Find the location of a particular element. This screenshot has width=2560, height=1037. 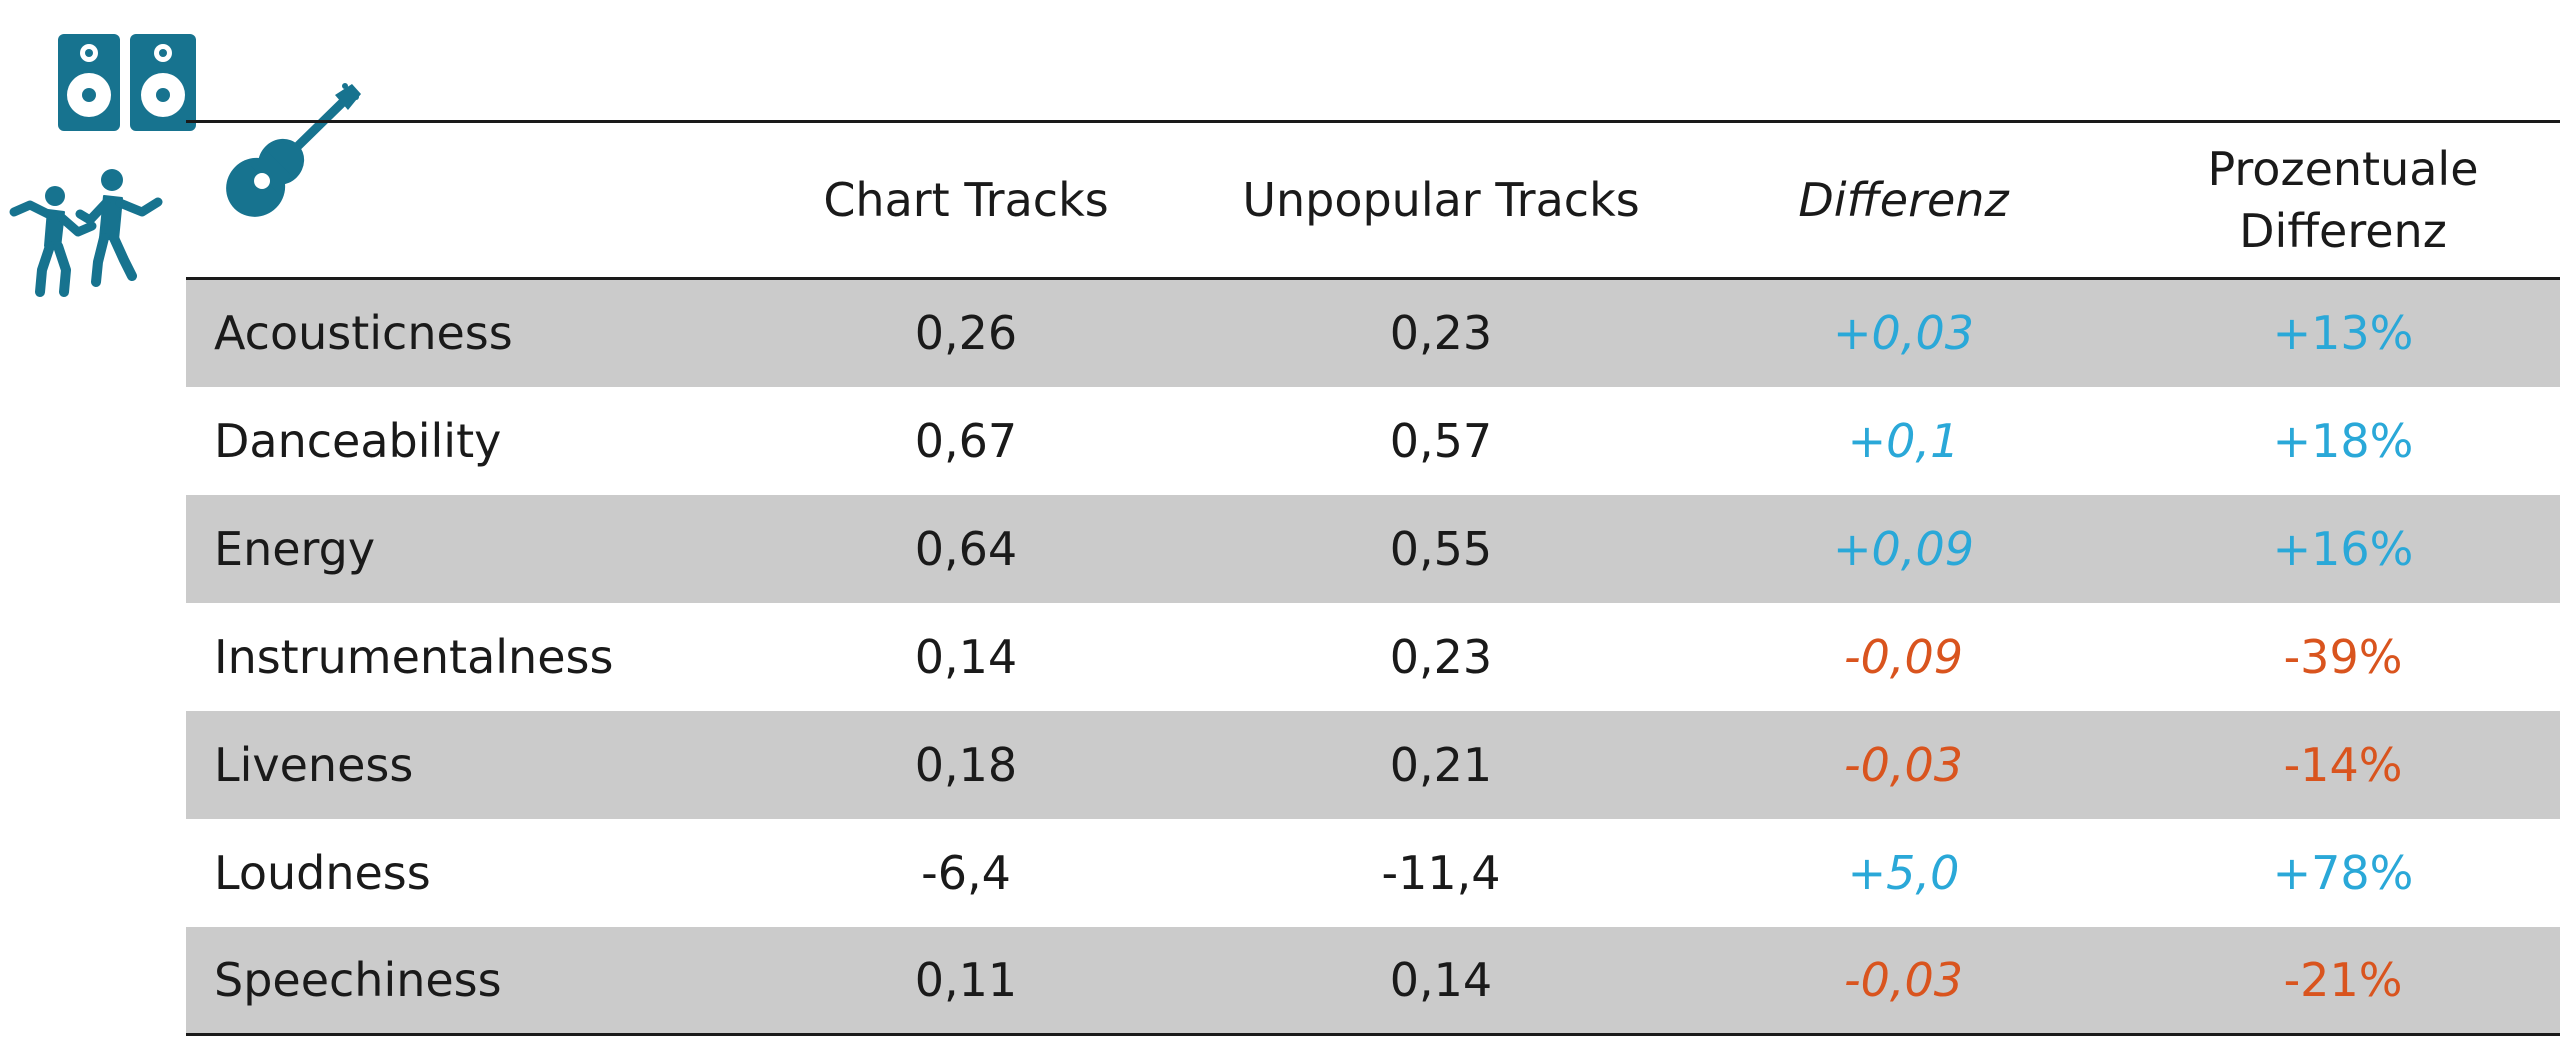

difference-value: -0,09 is located at coordinates (1903, 656).